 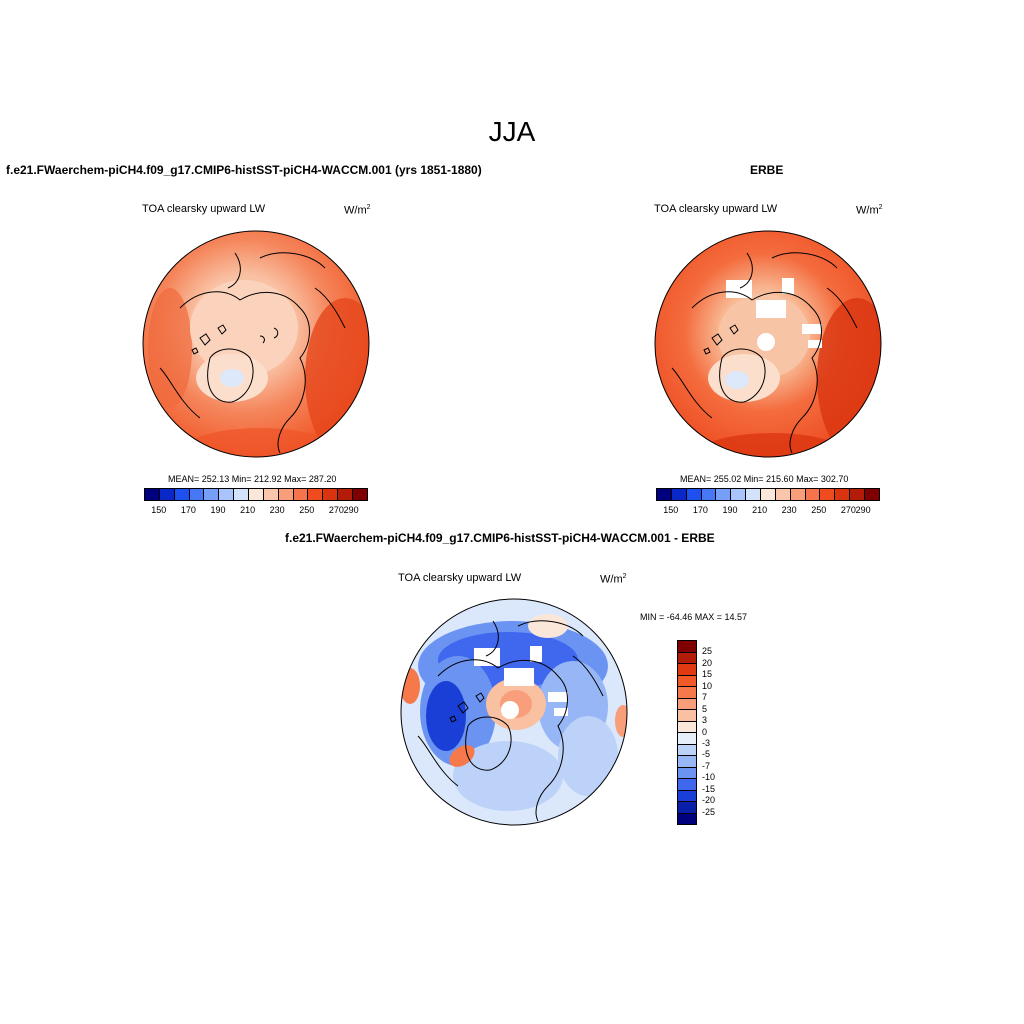 What do you see at coordinates (671, 510) in the screenshot?
I see `obs-tick-label: 150` at bounding box center [671, 510].